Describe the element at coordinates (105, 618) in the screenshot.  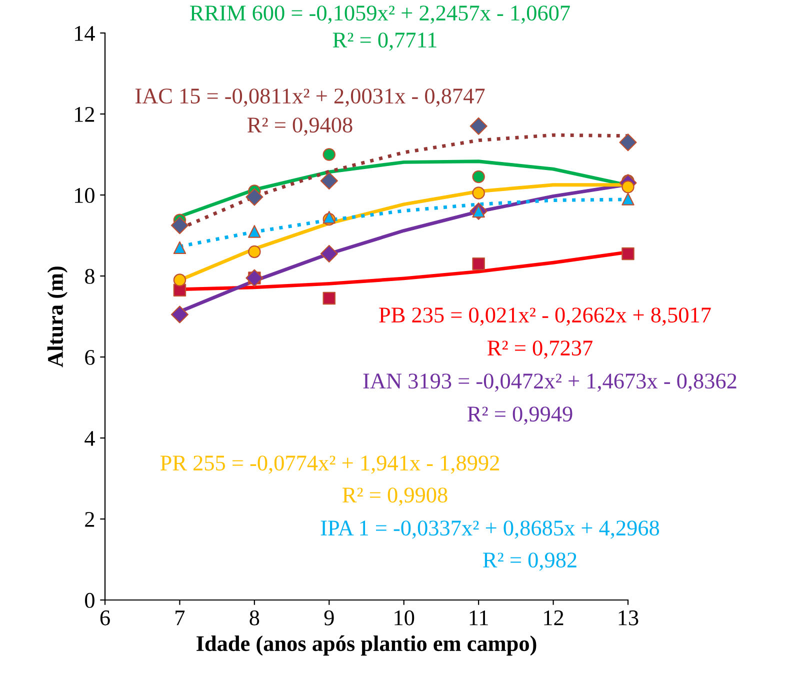
I see `x-tick-label: 6` at that location.